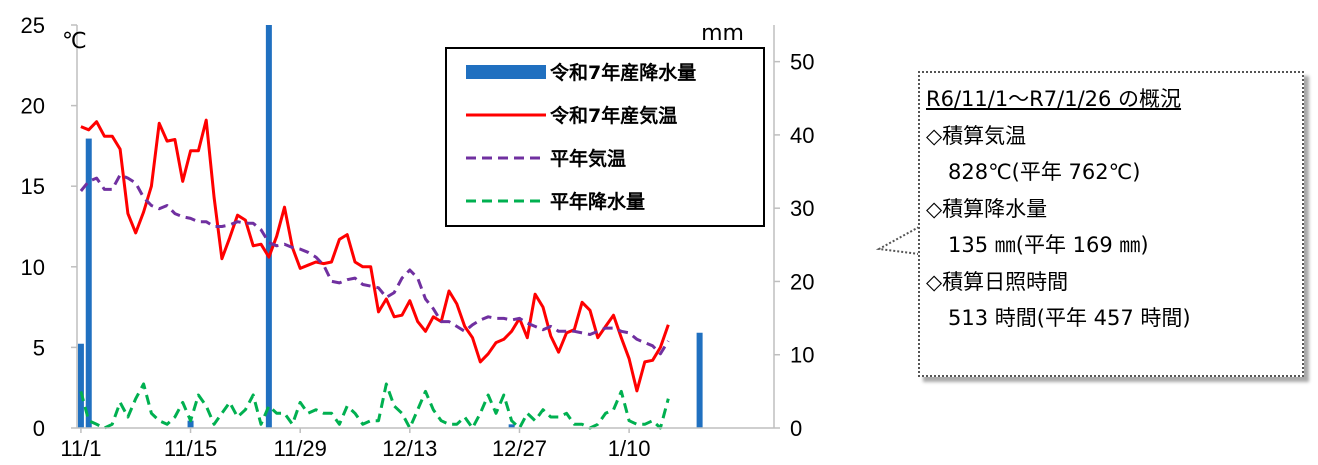 The width and height of the screenshot is (1318, 465). Describe the element at coordinates (802, 281) in the screenshot. I see `y-right-tick-label: 20` at that location.